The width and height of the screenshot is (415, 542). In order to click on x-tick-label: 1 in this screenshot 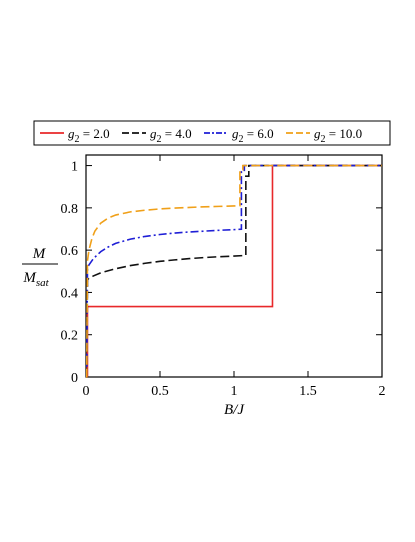, I will do `click(234, 391)`.